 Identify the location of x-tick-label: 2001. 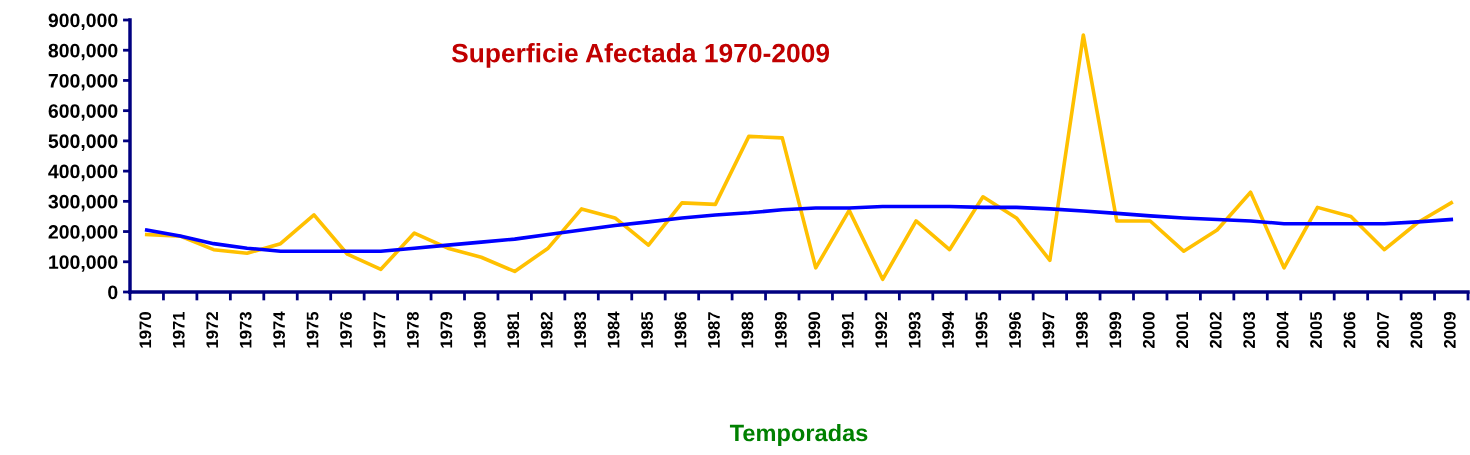
(1182, 329).